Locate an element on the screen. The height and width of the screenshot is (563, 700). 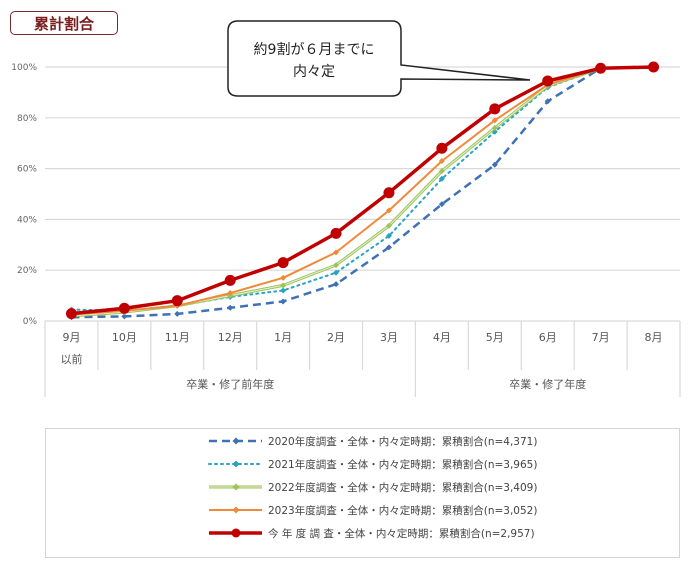
x-tick-label: 11月 is located at coordinates (177, 337).